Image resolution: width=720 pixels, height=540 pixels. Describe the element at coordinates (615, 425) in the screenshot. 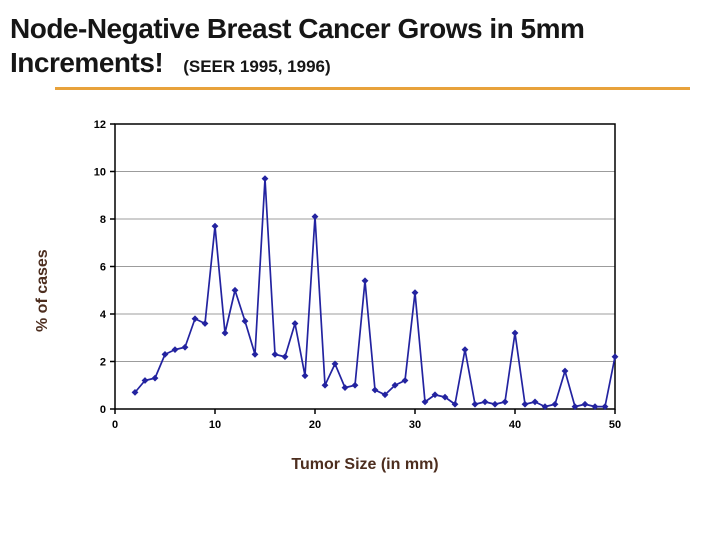

I see `x-tick-label: 50` at that location.